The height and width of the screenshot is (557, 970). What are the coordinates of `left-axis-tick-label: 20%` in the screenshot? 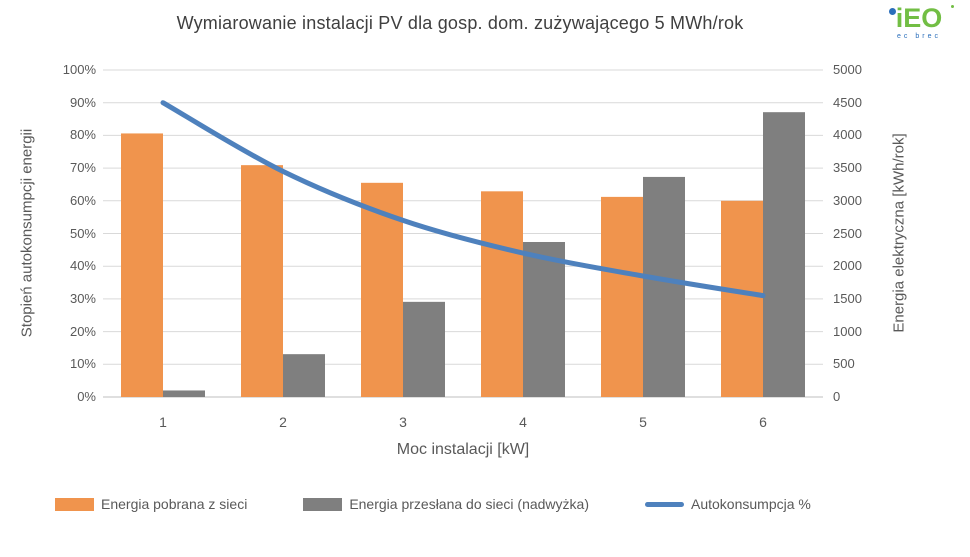 It's located at (82, 331).